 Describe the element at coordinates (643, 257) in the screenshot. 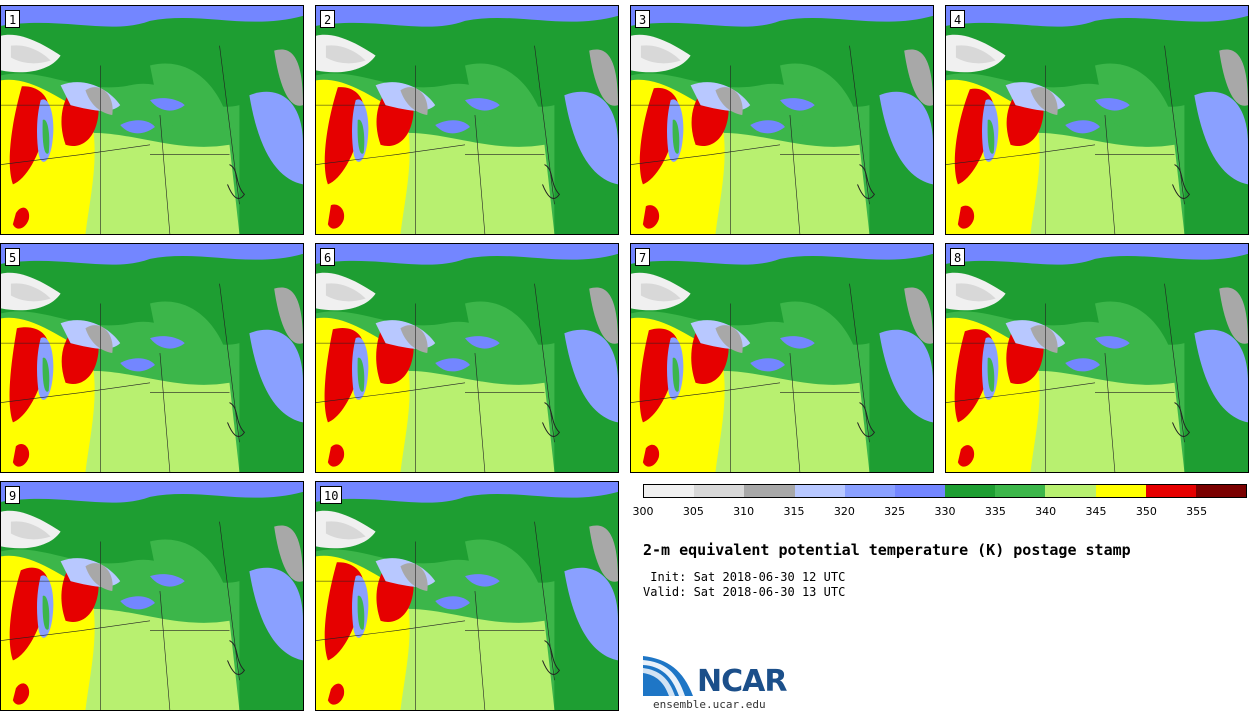

I see `stamp-number-label: 7` at that location.